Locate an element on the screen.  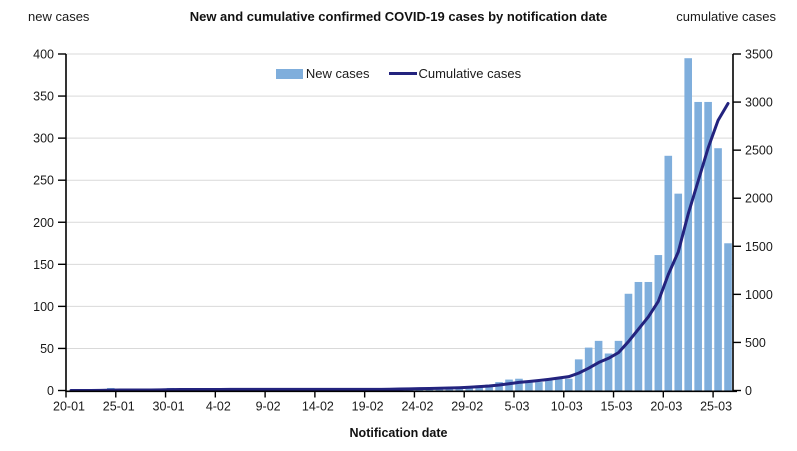
x-tick-label: 15-03 is located at coordinates (617, 407).